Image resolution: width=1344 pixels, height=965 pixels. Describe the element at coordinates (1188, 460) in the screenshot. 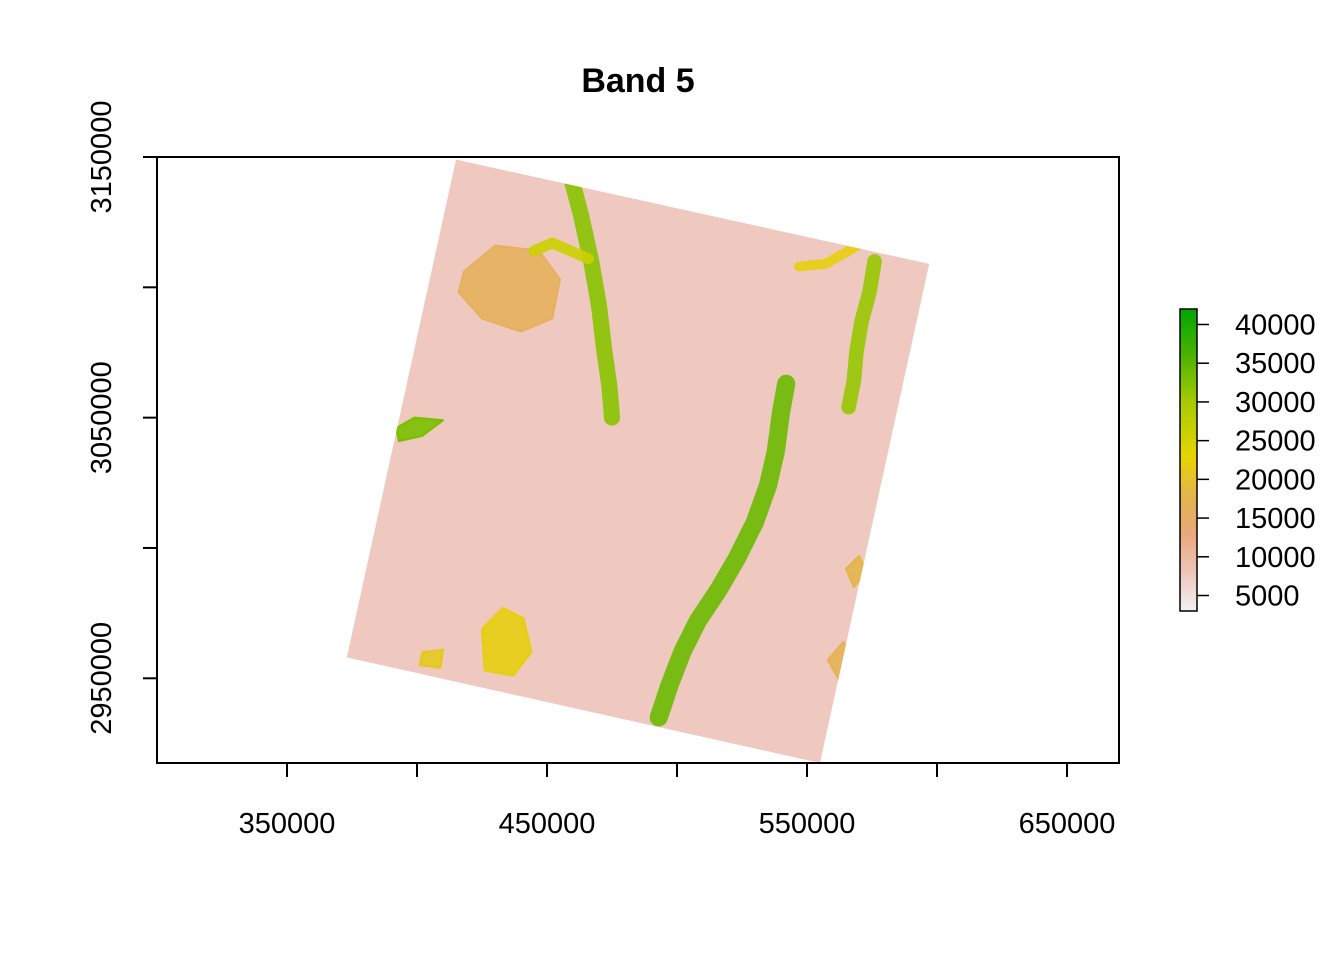

I see `legend-color-bar` at that location.